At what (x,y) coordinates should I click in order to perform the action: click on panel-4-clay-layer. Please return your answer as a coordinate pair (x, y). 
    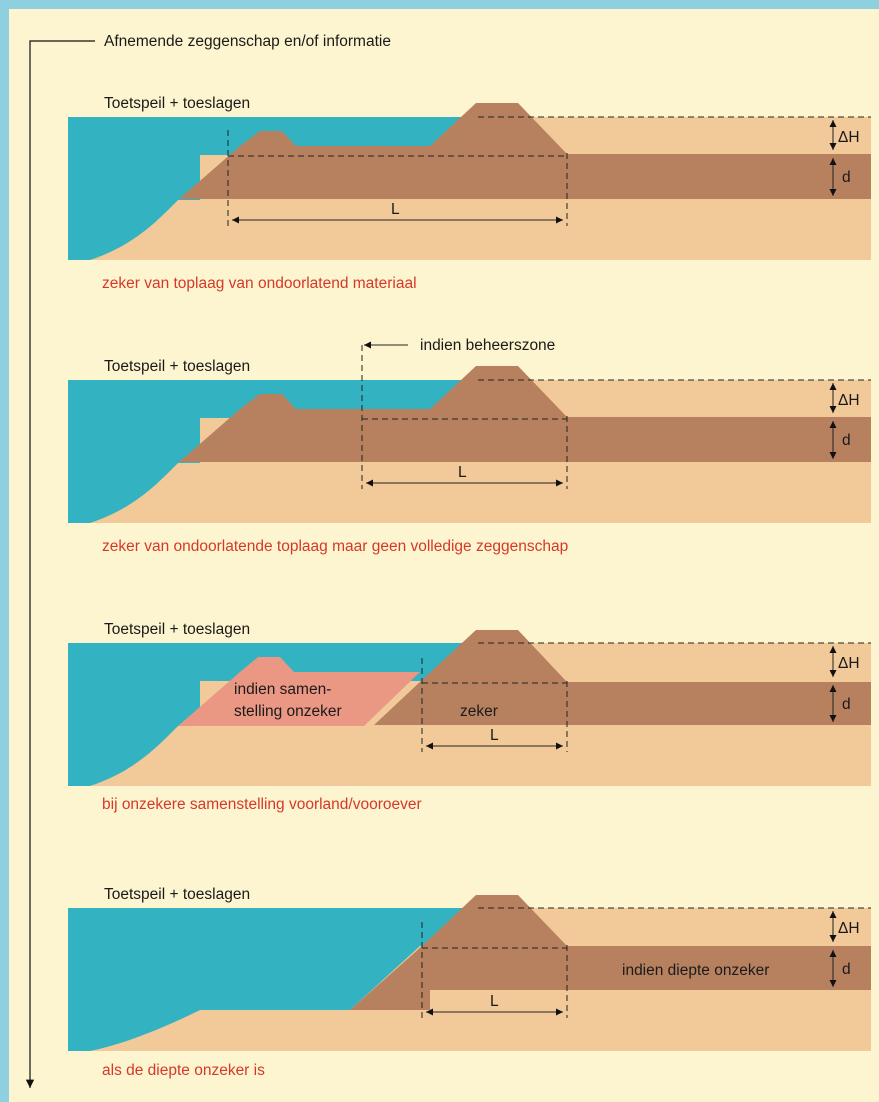
    Looking at the image, I should click on (610, 952).